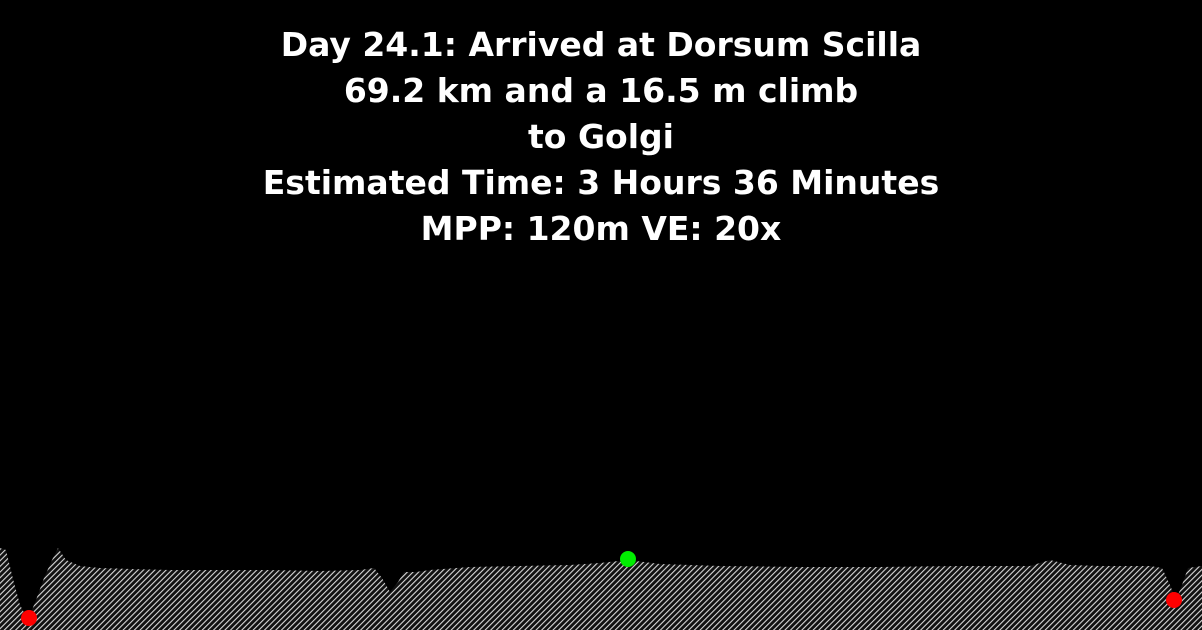 This screenshot has height=630, width=1202. I want to click on caption-distance-climb: 69.2 km and a 16.5 m climb, so click(601, 90).